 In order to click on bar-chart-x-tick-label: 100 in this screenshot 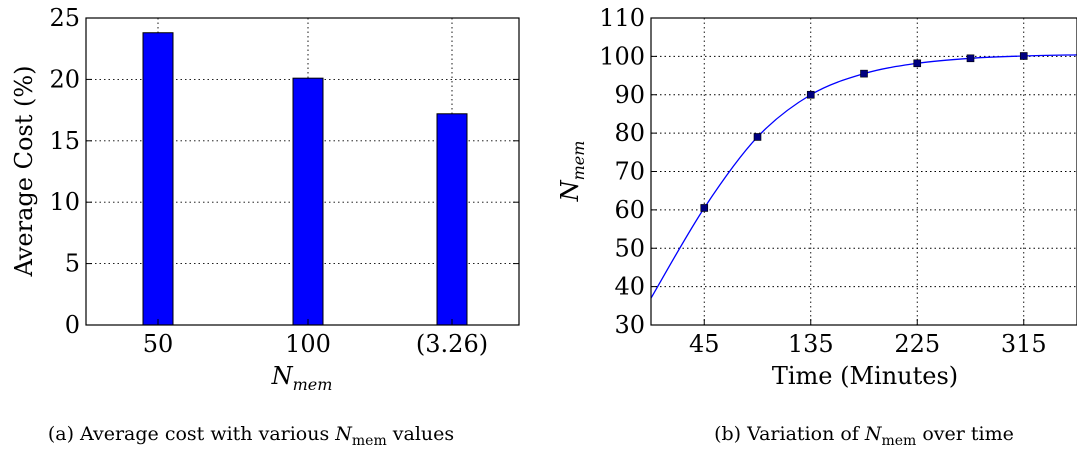, I will do `click(308, 344)`.